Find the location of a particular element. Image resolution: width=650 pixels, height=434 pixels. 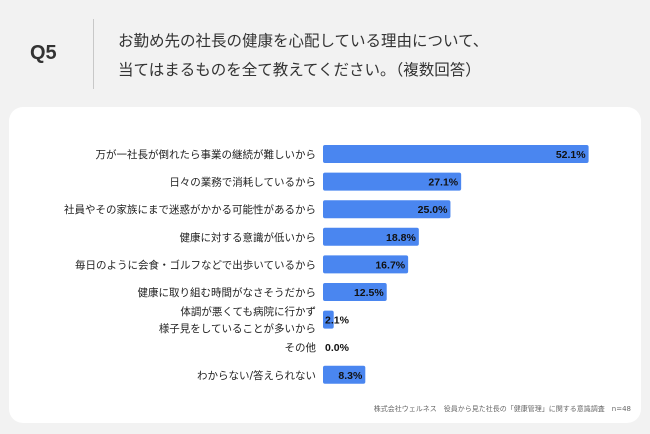

category-label: 毎日のように会食・ゴルフなどで出歩いているから is located at coordinates (195, 264).